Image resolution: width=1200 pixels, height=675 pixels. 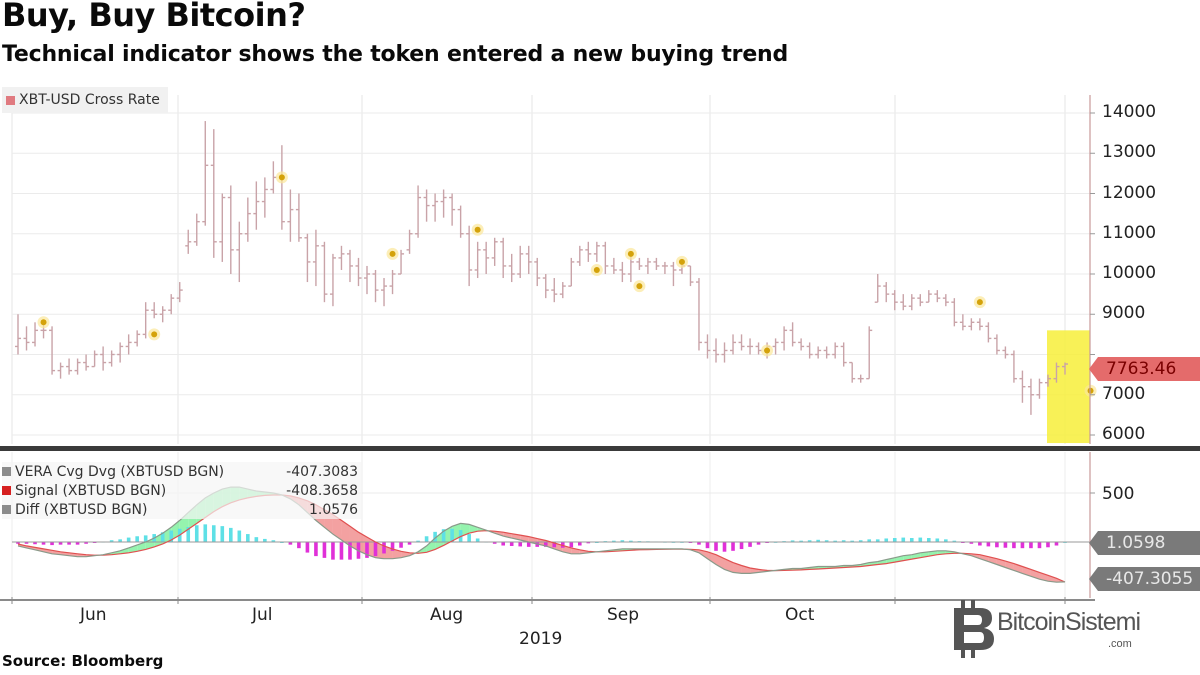 What do you see at coordinates (333, 509) in the screenshot?
I see `legend-value-diff: 1.0576` at bounding box center [333, 509].